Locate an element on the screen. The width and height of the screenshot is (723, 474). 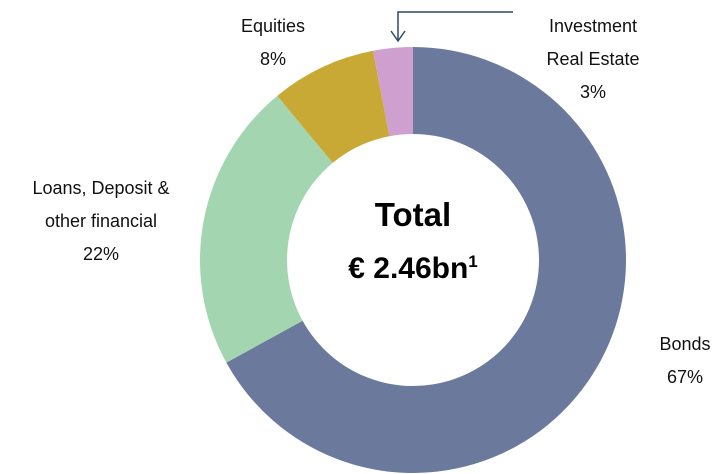
pointer-arrowhead is located at coordinates (398, 36).